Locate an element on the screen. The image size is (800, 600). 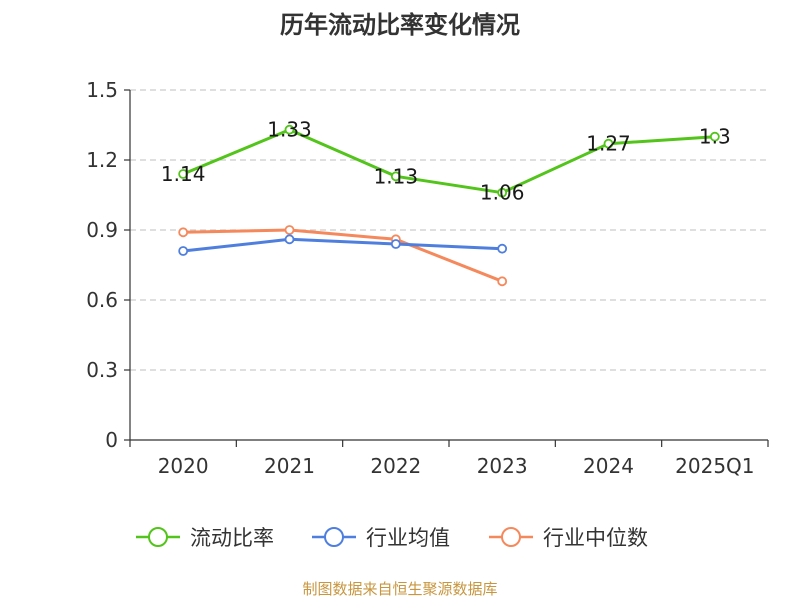
x-tick-label: 2022 is located at coordinates (395, 466).